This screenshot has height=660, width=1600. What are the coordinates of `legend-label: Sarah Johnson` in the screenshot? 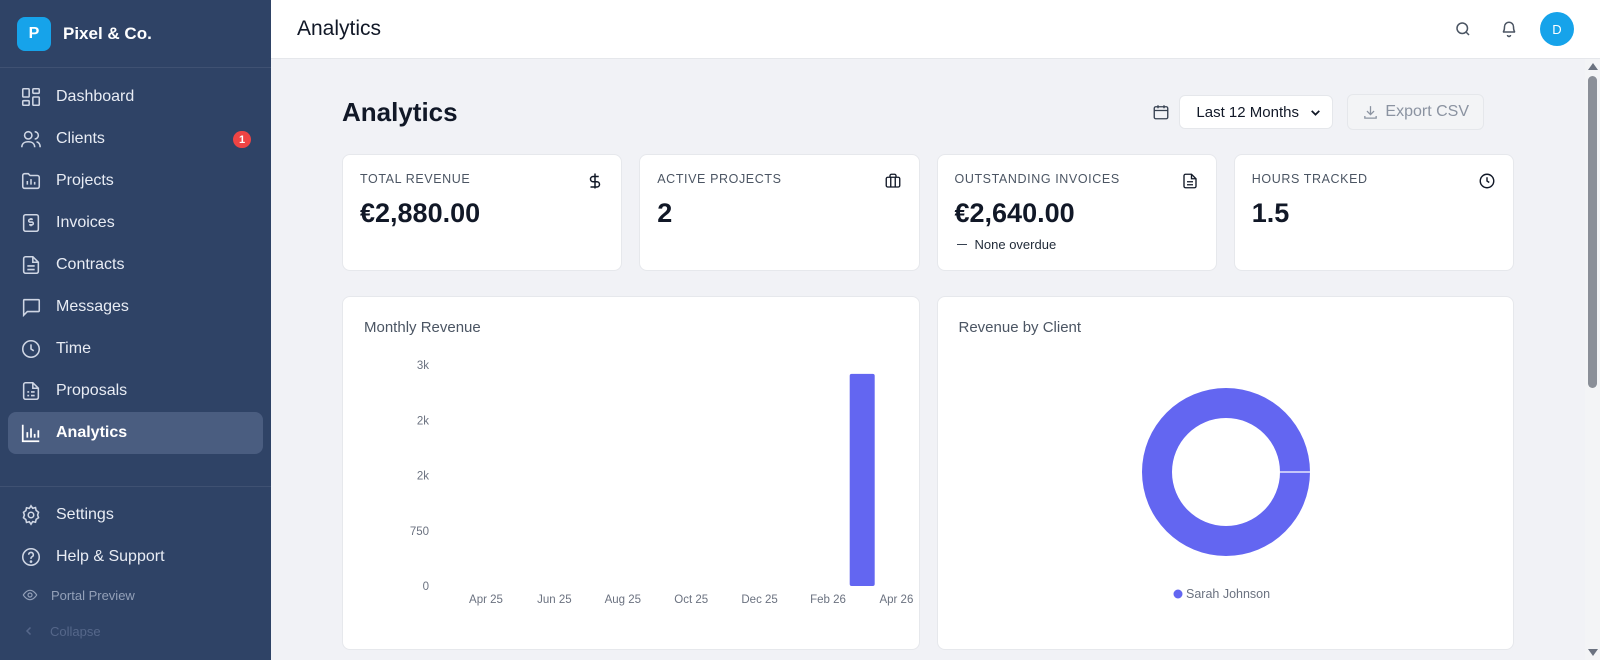 It's located at (1228, 594).